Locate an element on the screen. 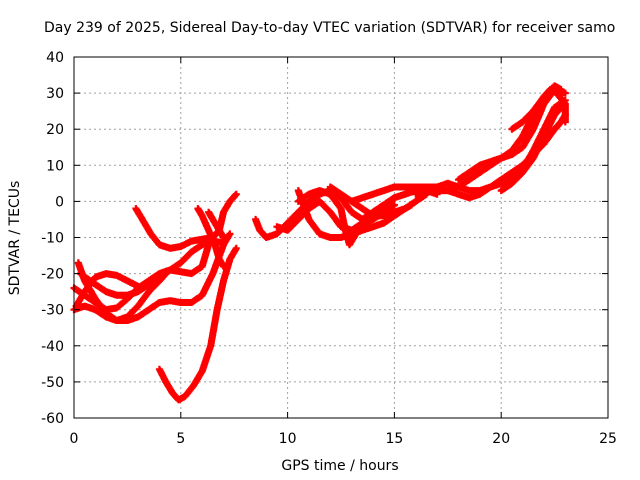  y-tick-label: -50 is located at coordinates (52, 383).